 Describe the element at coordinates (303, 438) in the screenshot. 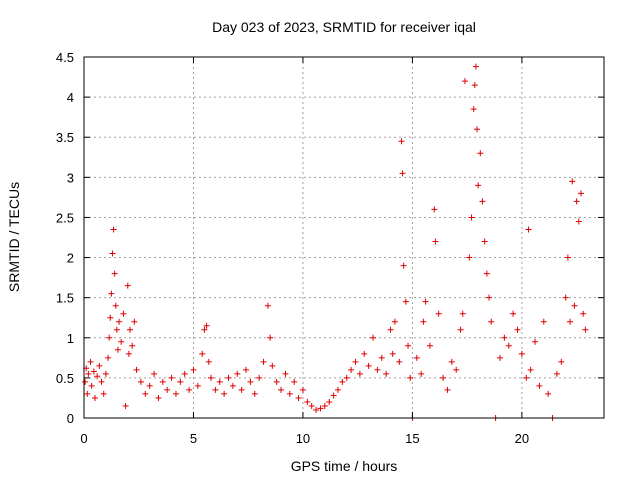

I see `x-tick-label: 10` at that location.